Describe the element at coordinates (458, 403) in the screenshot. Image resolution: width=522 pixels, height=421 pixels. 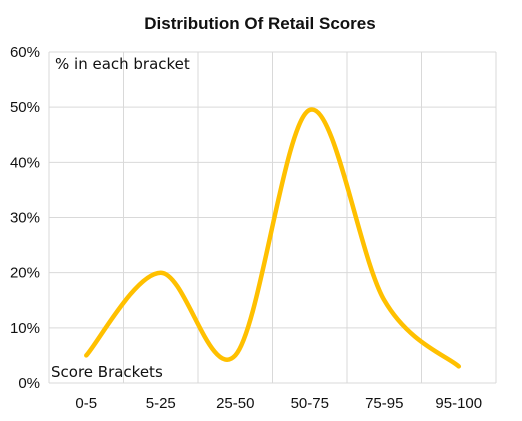
I see `x-tick-label: 95-100` at that location.